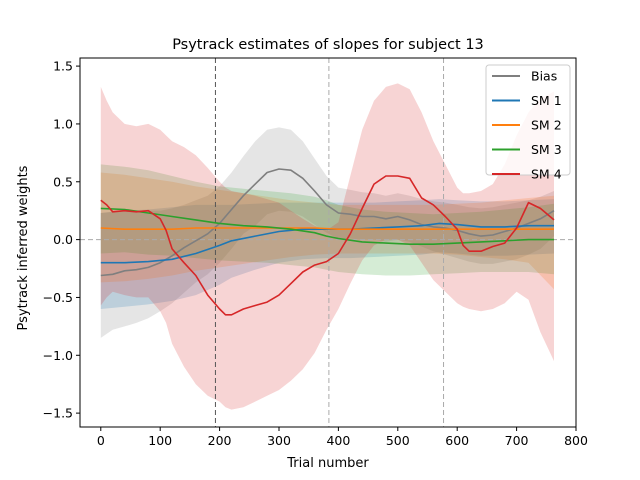 This screenshot has width=640, height=480. I want to click on y-tick-label-6: 1.5, so click(63, 66).